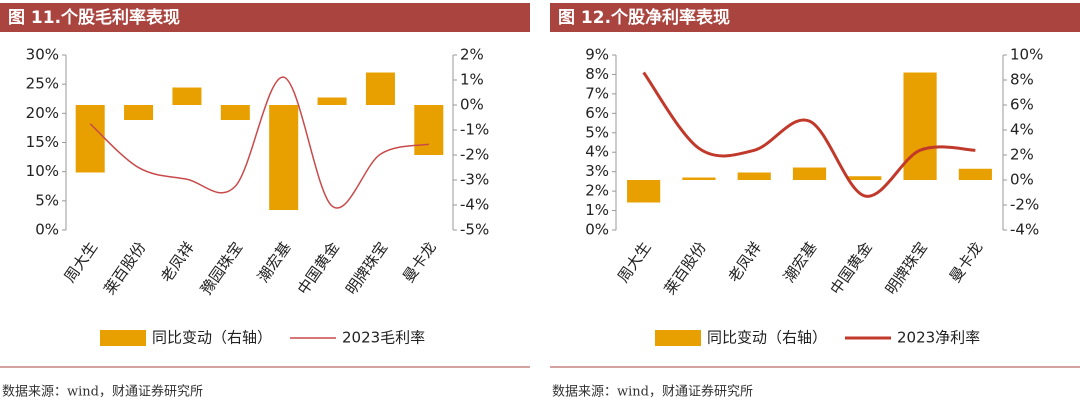  Describe the element at coordinates (597, 152) in the screenshot. I see `y-tick-label: 4%` at that location.